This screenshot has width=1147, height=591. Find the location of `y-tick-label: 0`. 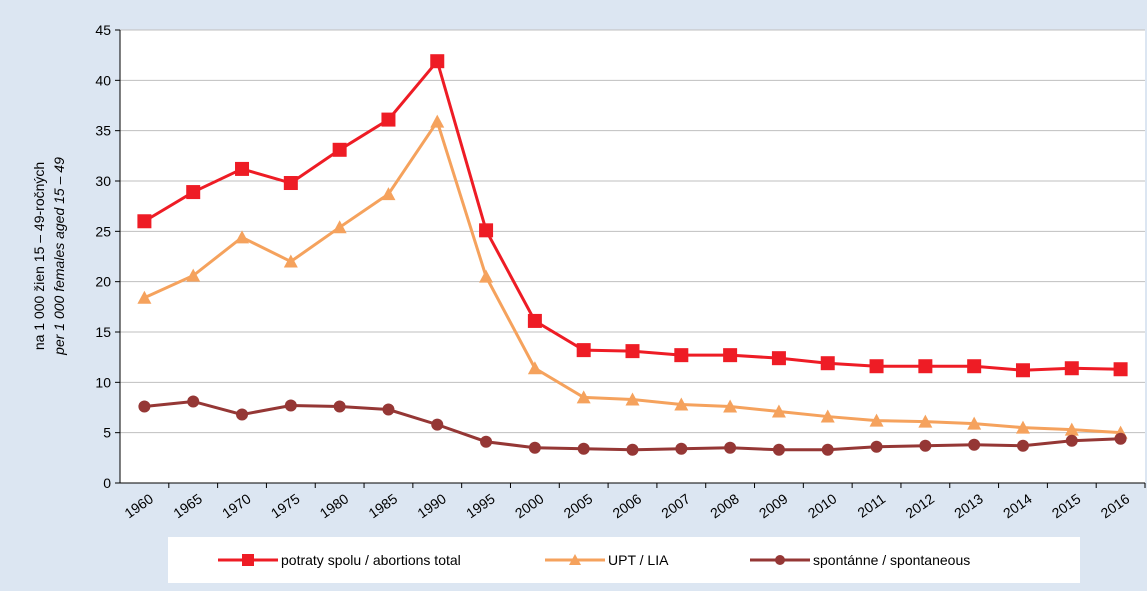

y-tick-label: 0 is located at coordinates (107, 483).